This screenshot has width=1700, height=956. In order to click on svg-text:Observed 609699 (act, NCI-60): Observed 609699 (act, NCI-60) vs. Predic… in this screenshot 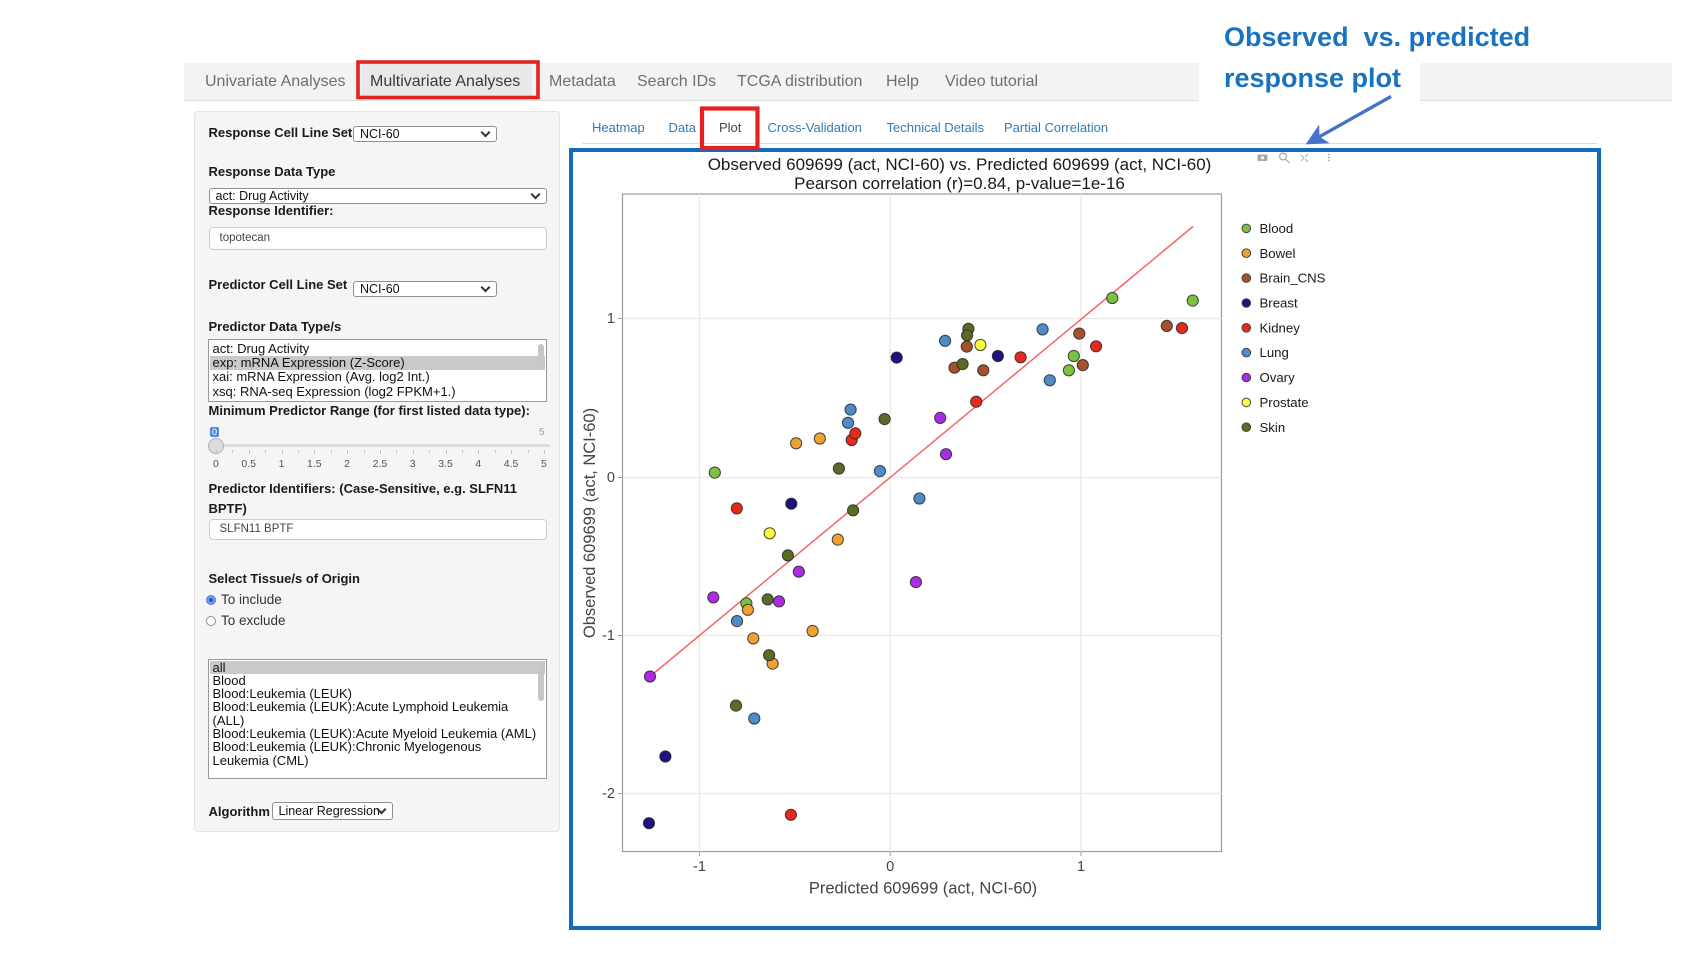, I will do `click(960, 164)`.